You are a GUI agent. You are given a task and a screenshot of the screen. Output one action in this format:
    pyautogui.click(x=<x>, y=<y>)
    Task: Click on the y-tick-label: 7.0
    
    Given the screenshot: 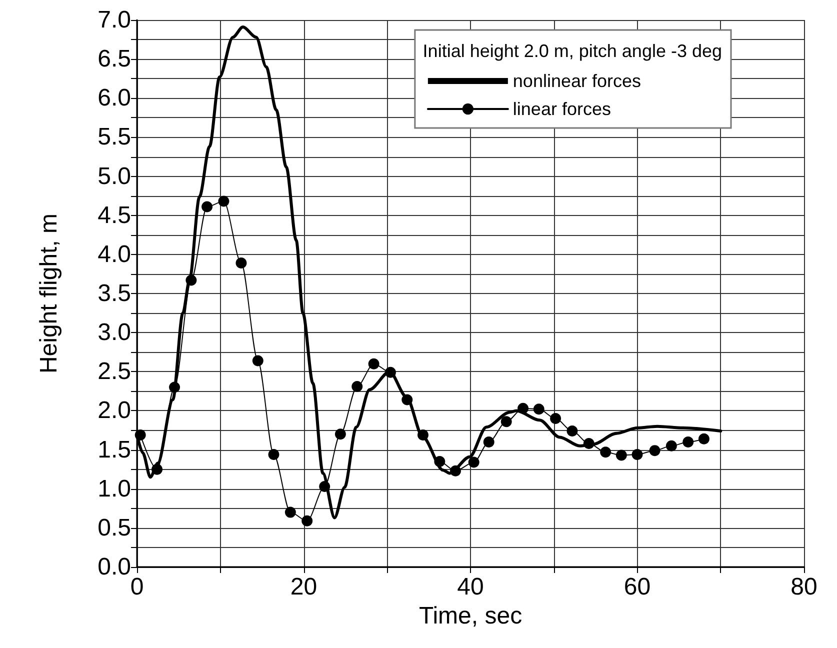 What is the action you would take?
    pyautogui.click(x=114, y=20)
    